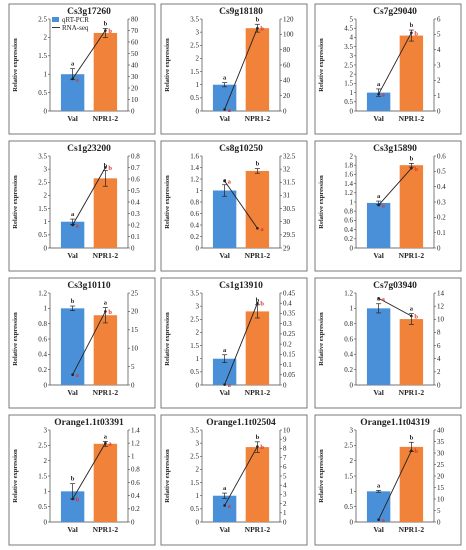 Image resolution: width=466 pixels, height=550 pixels. I want to click on right-tick-label: 29.5, so click(289, 235).